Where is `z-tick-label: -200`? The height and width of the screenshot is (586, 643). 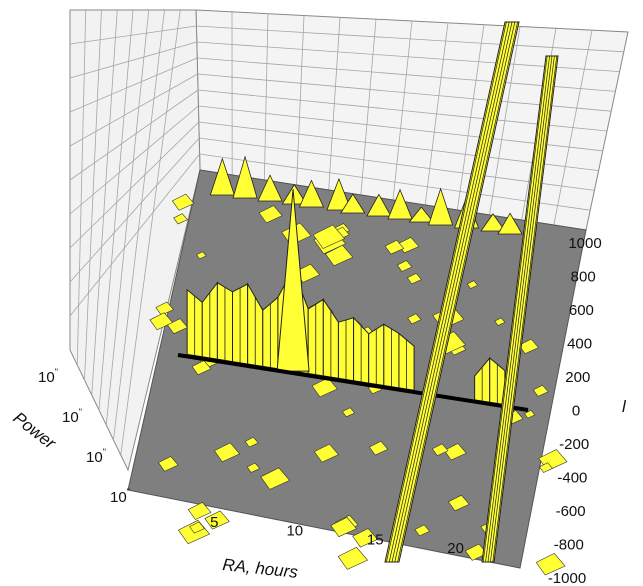
z-tick-label: -200 is located at coordinates (574, 444).